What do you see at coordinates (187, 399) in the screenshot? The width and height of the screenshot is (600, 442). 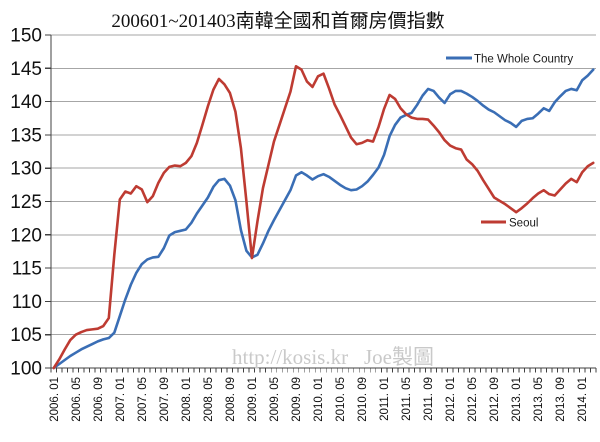 I see `x-axis-label: 2008. 01` at bounding box center [187, 399].